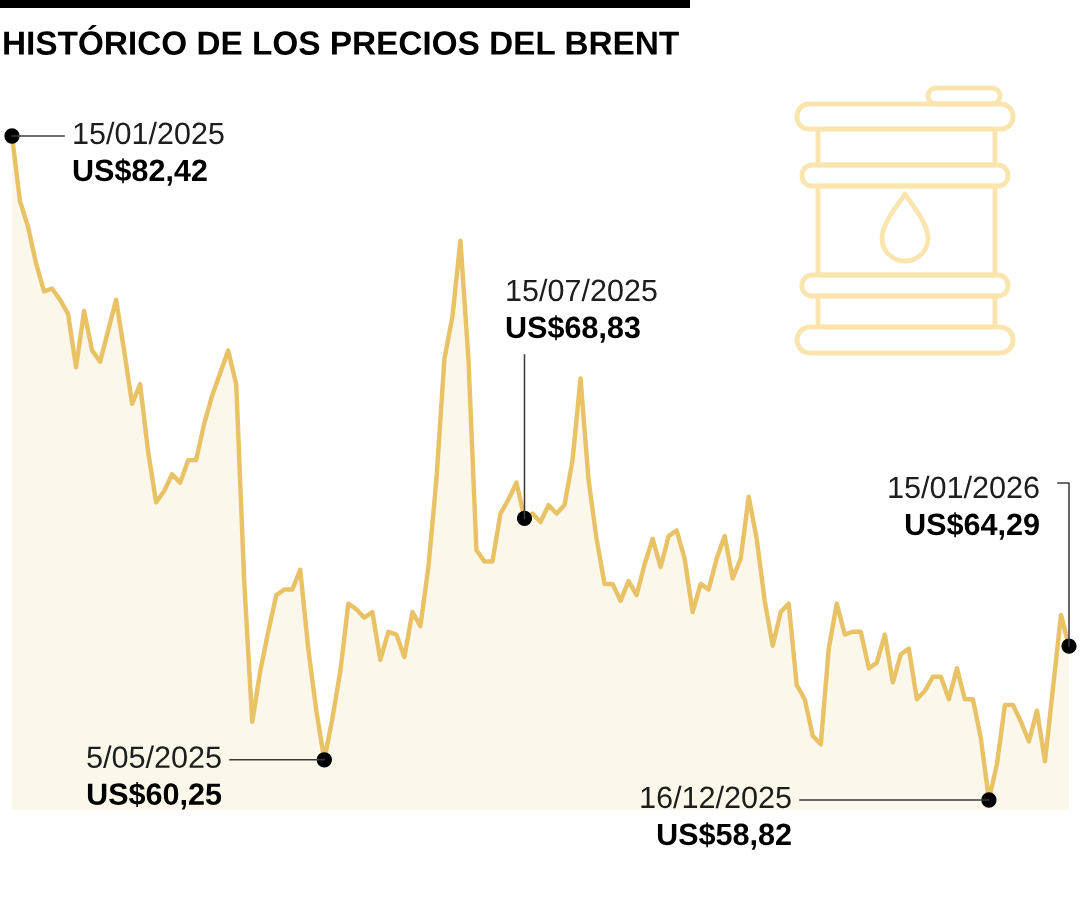 This screenshot has height=900, width=1080. I want to click on data-label: 5/05/2025 US$60,25, so click(154, 777).